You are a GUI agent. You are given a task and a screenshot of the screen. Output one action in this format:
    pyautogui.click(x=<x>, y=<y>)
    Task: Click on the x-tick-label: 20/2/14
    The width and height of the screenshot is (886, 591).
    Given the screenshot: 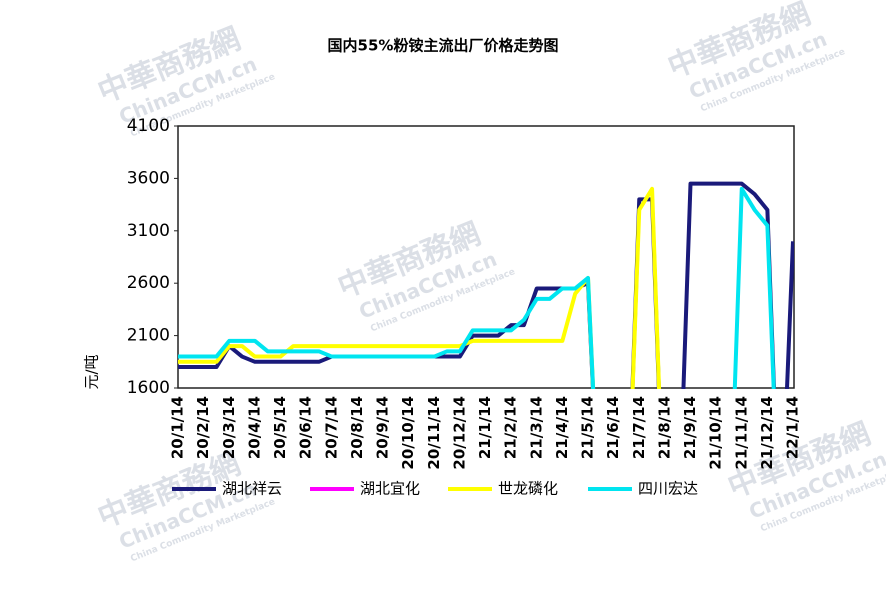 What is the action you would take?
    pyautogui.click(x=203, y=427)
    